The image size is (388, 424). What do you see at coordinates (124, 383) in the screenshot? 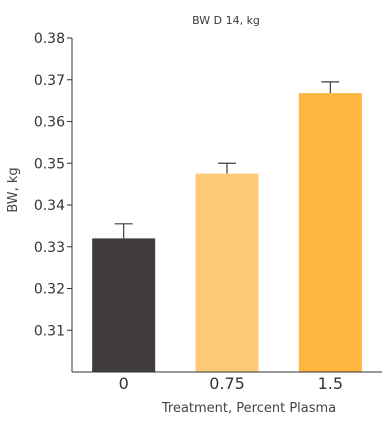
I see `x-tick-label: 0` at bounding box center [124, 383].